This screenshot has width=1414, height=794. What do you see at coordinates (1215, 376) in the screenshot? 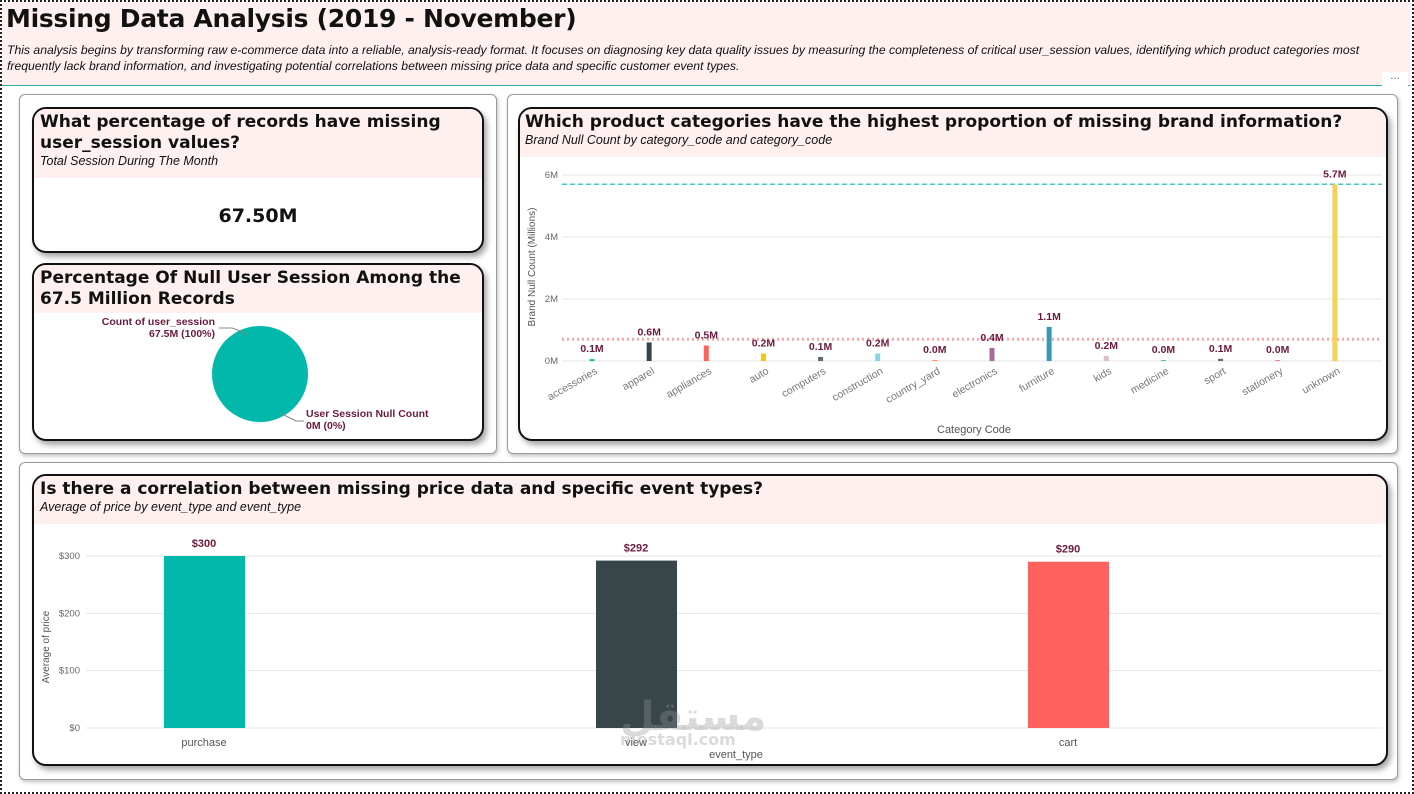
I see `brand-x-tick-label: sport` at bounding box center [1215, 376].